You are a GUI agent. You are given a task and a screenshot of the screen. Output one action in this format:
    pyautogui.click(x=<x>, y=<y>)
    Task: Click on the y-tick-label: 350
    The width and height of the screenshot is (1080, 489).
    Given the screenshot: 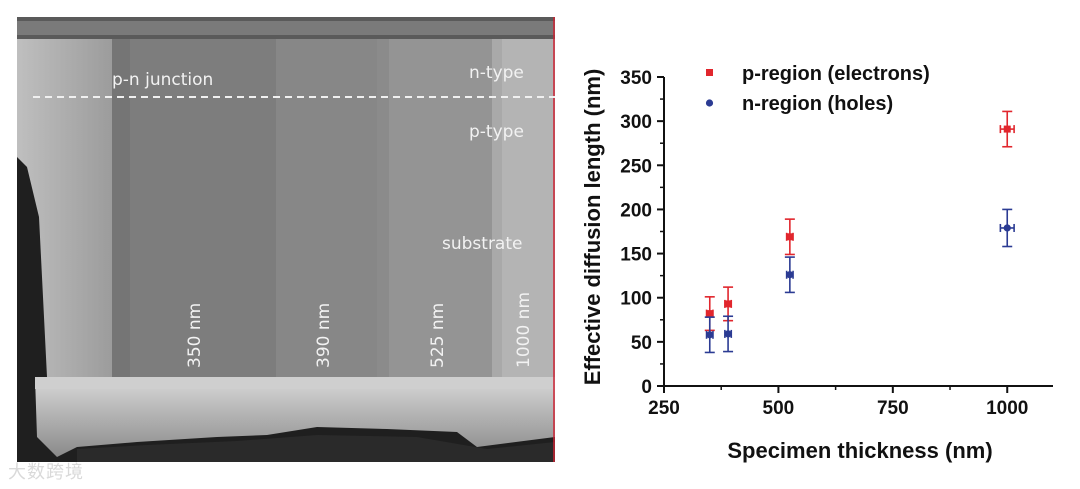 What is the action you would take?
    pyautogui.click(x=636, y=78)
    